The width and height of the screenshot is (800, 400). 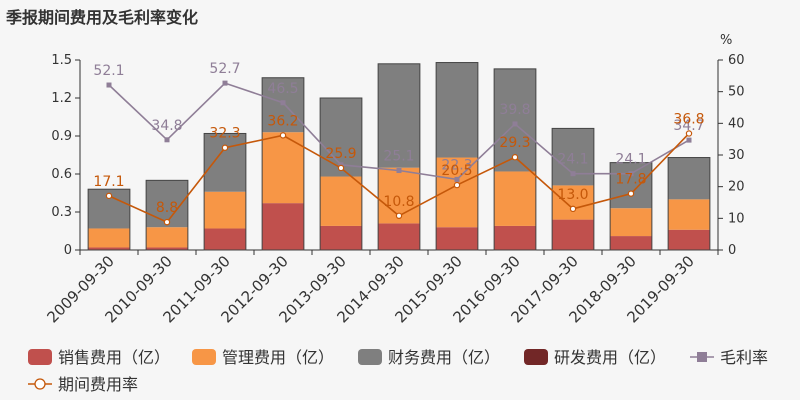 What do you see at coordinates (108, 182) in the screenshot?
I see `data-label: 17.1` at bounding box center [108, 182].